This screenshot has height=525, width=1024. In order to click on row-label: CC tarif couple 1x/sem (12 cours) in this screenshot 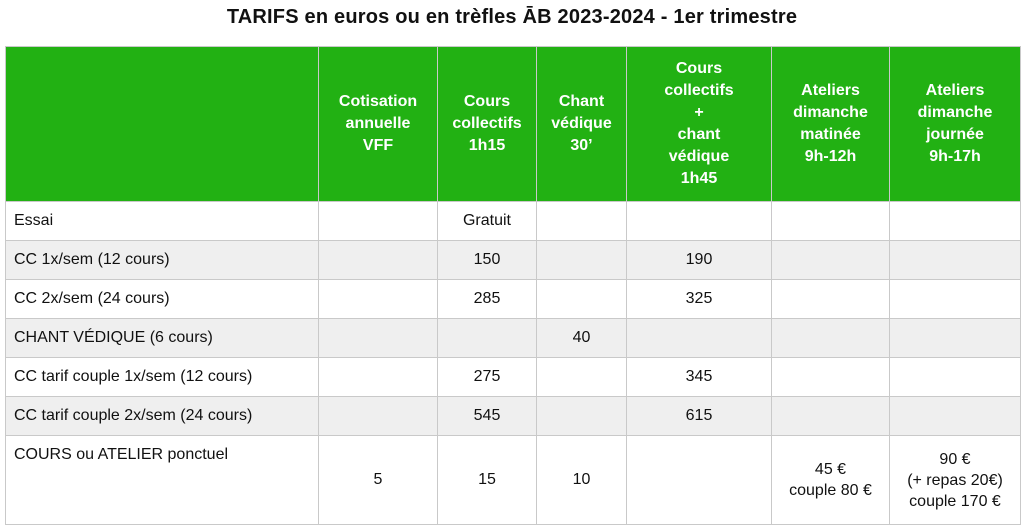, I will do `click(162, 377)`.